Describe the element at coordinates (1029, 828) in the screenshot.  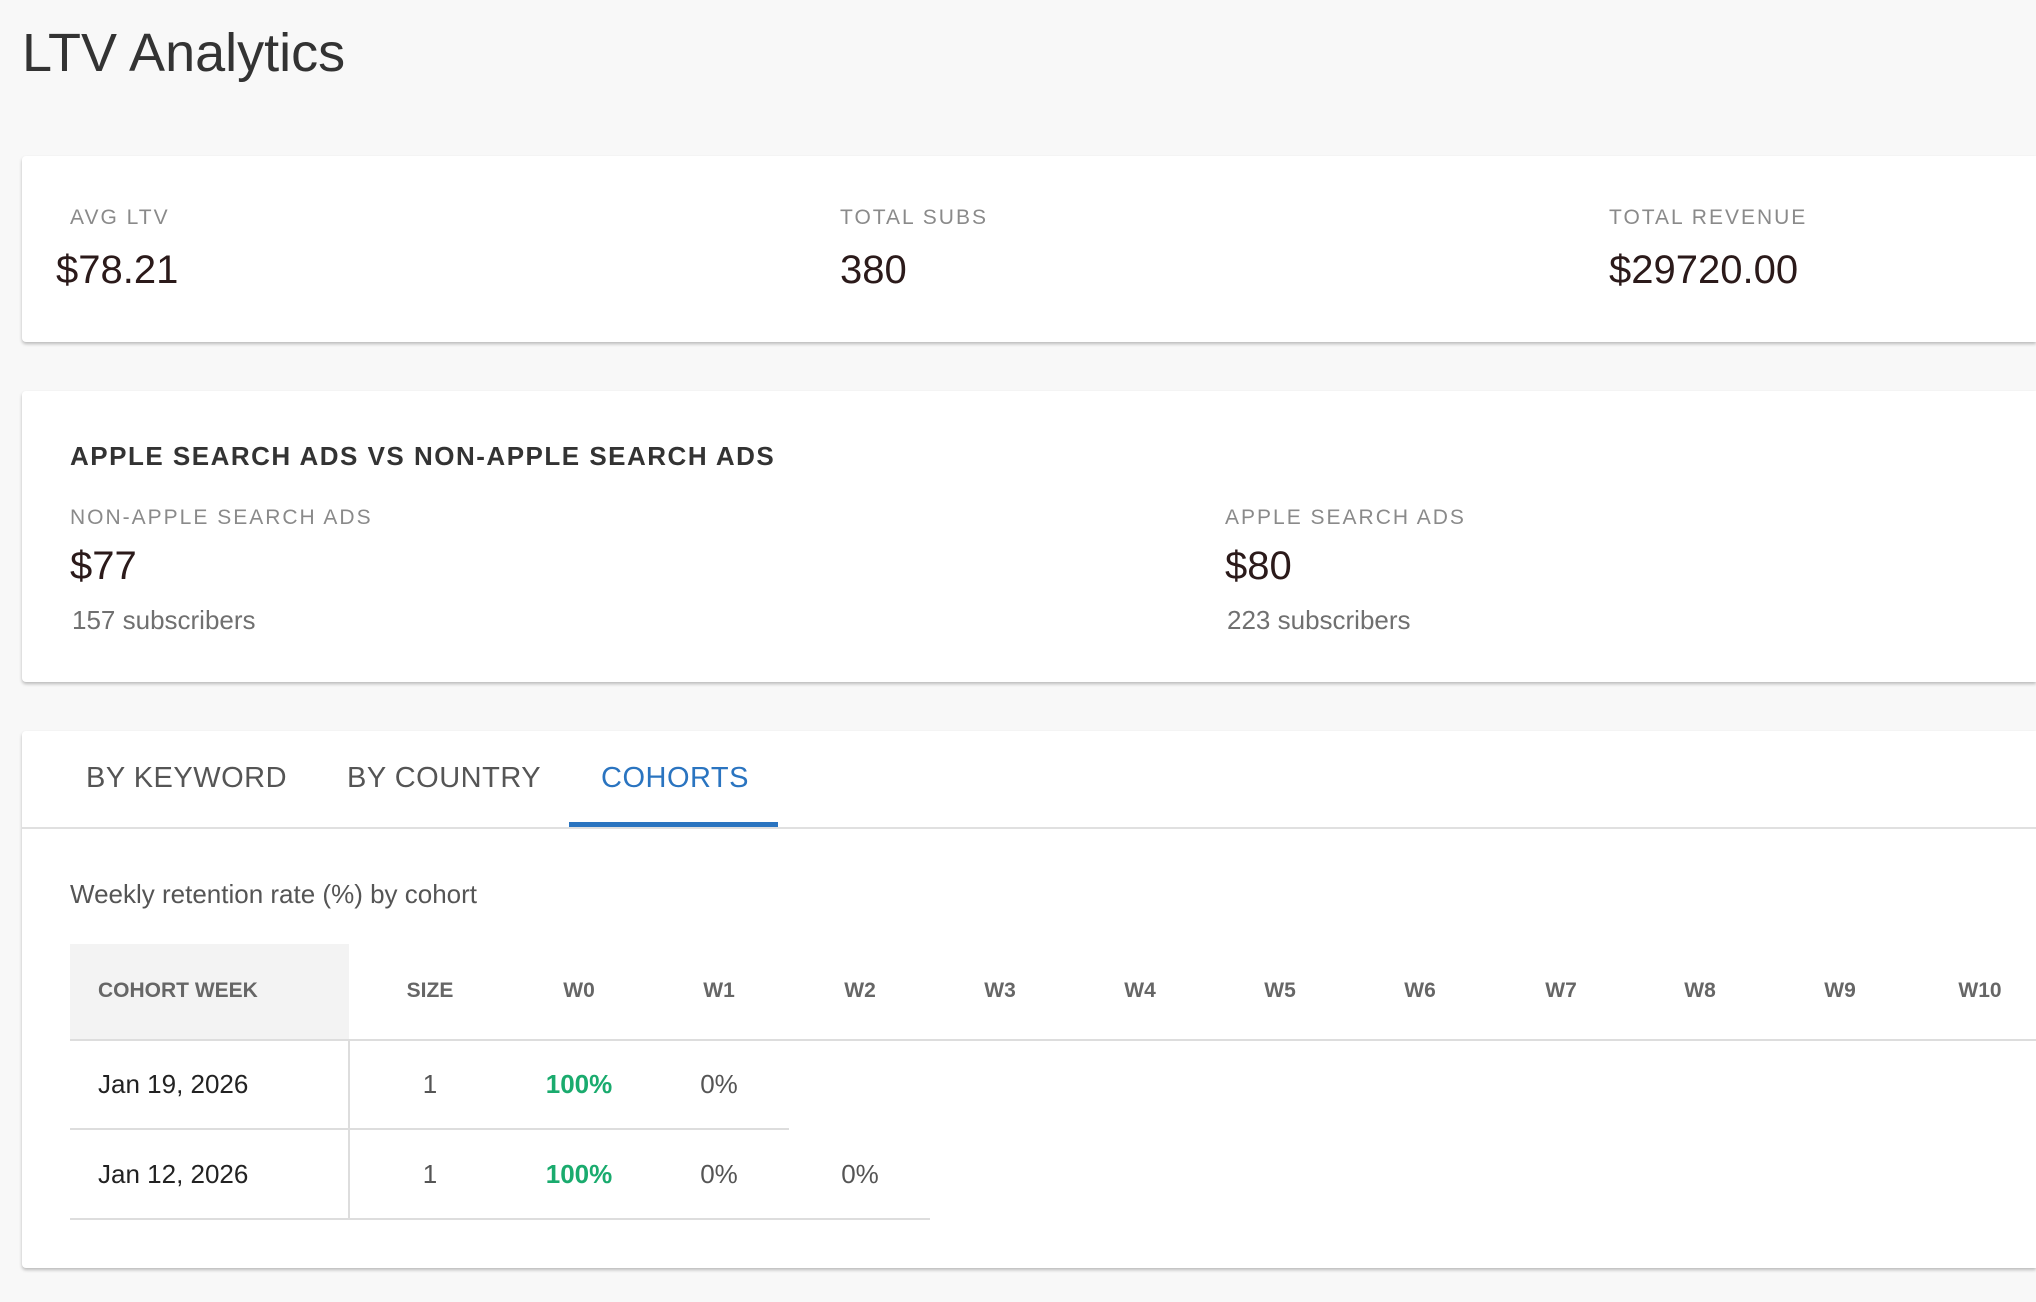
I see `tab-divider` at that location.